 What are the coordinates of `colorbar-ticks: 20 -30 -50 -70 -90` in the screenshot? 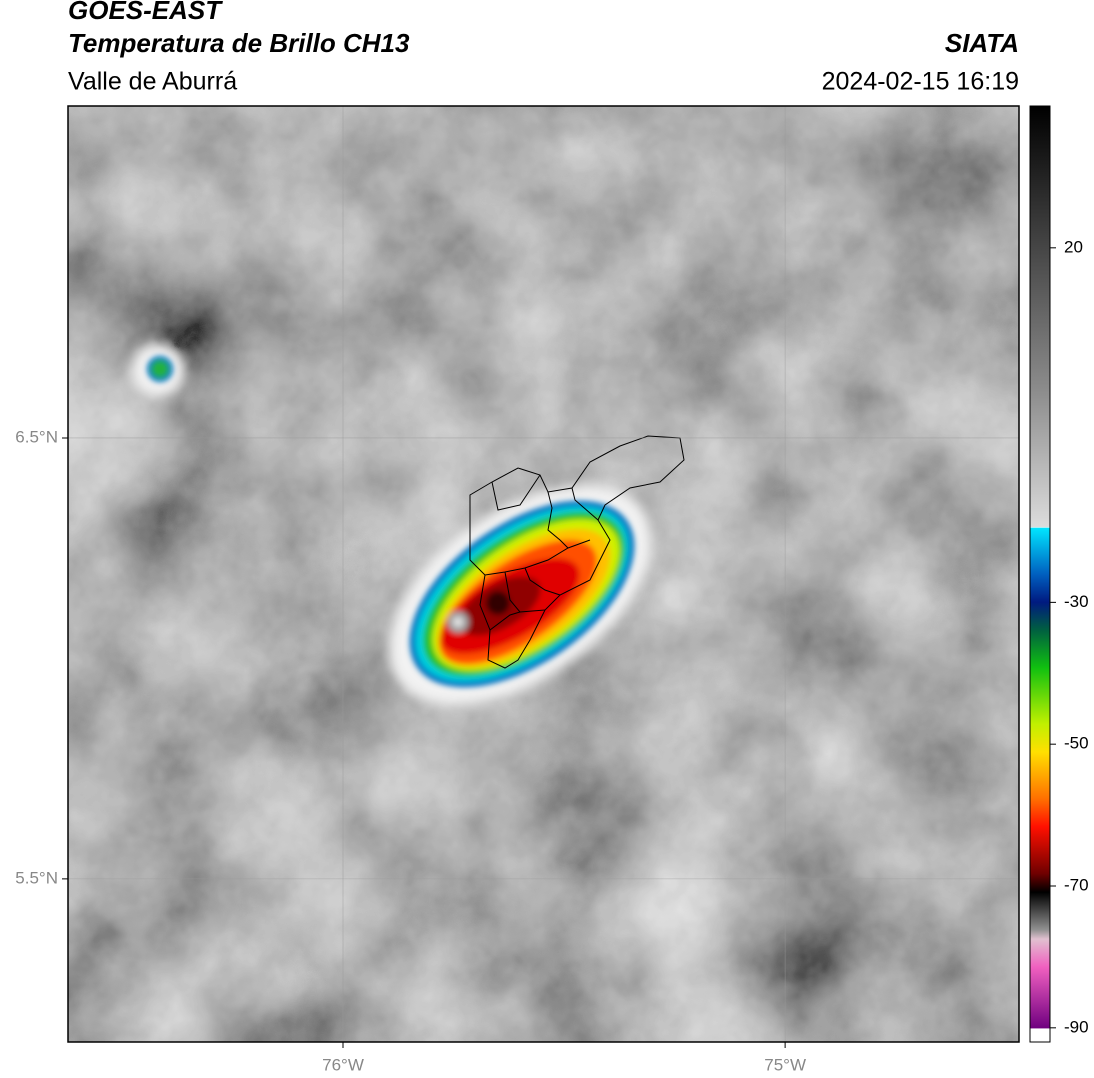 It's located at (1069, 636).